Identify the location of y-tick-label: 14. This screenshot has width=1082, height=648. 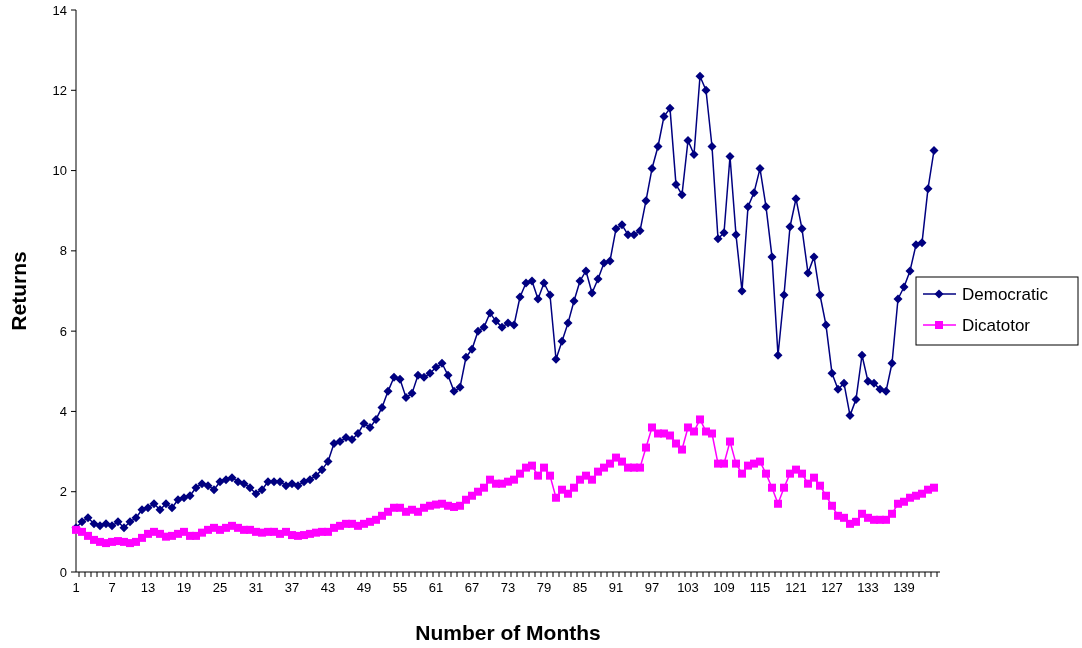
(59, 10).